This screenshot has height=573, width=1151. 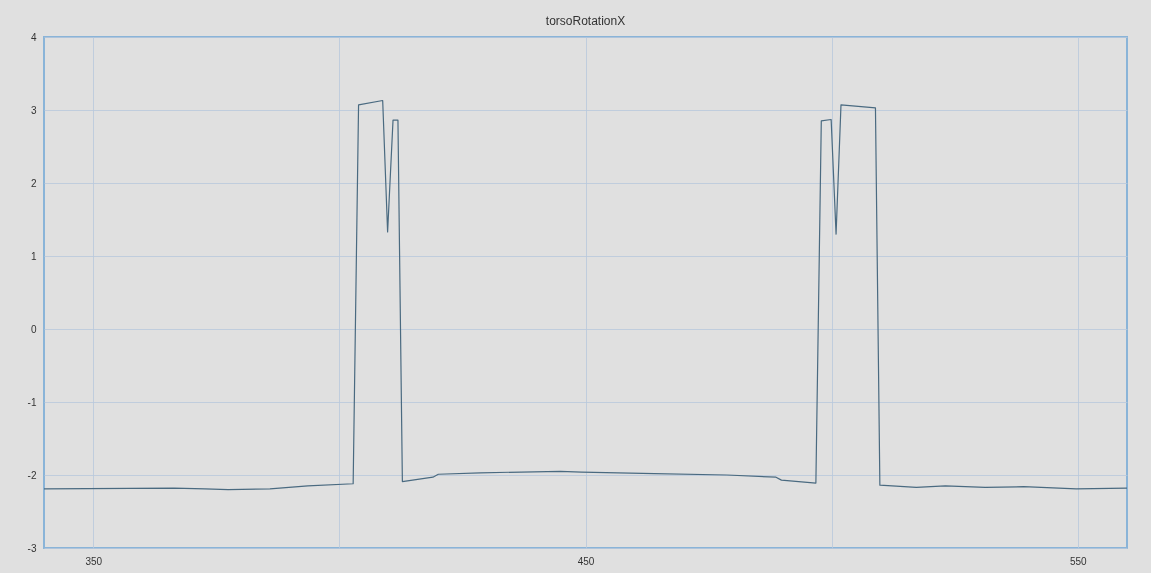 I want to click on y-tick-label: 1, so click(x=33, y=256).